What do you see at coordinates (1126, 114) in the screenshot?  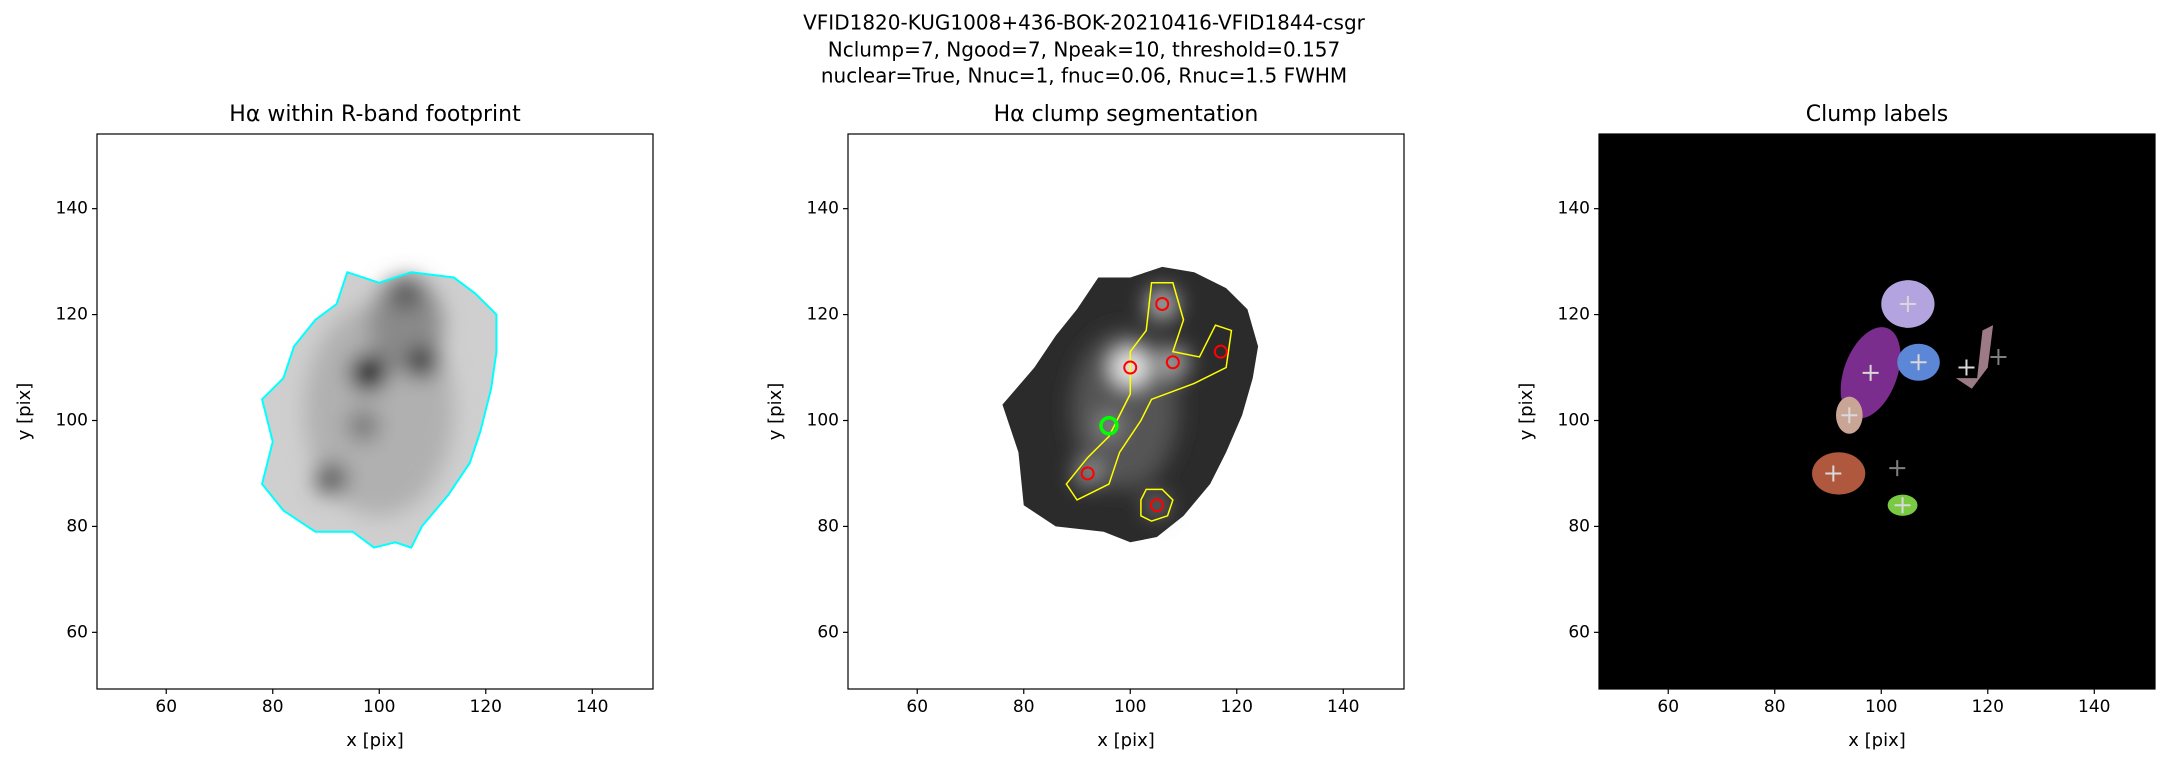 I see `axes-title: Hα clump segmentation` at bounding box center [1126, 114].